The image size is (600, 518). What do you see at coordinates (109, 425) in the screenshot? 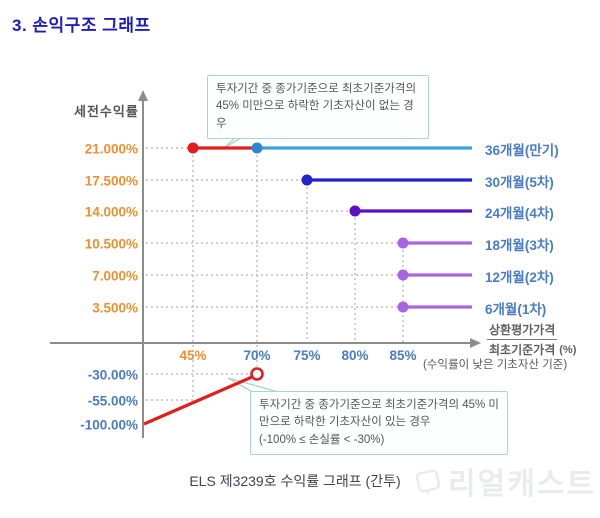
I see `y-tick-neg-100: -100.00%` at bounding box center [109, 425].